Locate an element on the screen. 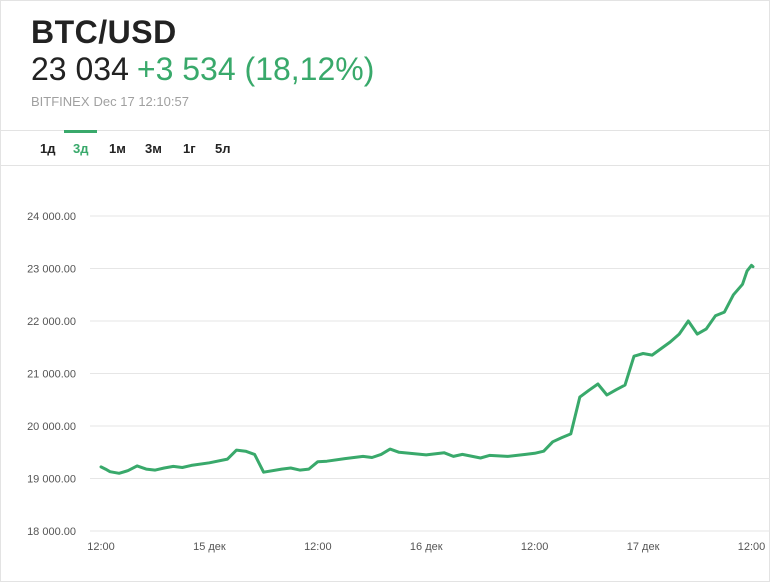  y-tick-label: 22 000.00 is located at coordinates (51, 322).